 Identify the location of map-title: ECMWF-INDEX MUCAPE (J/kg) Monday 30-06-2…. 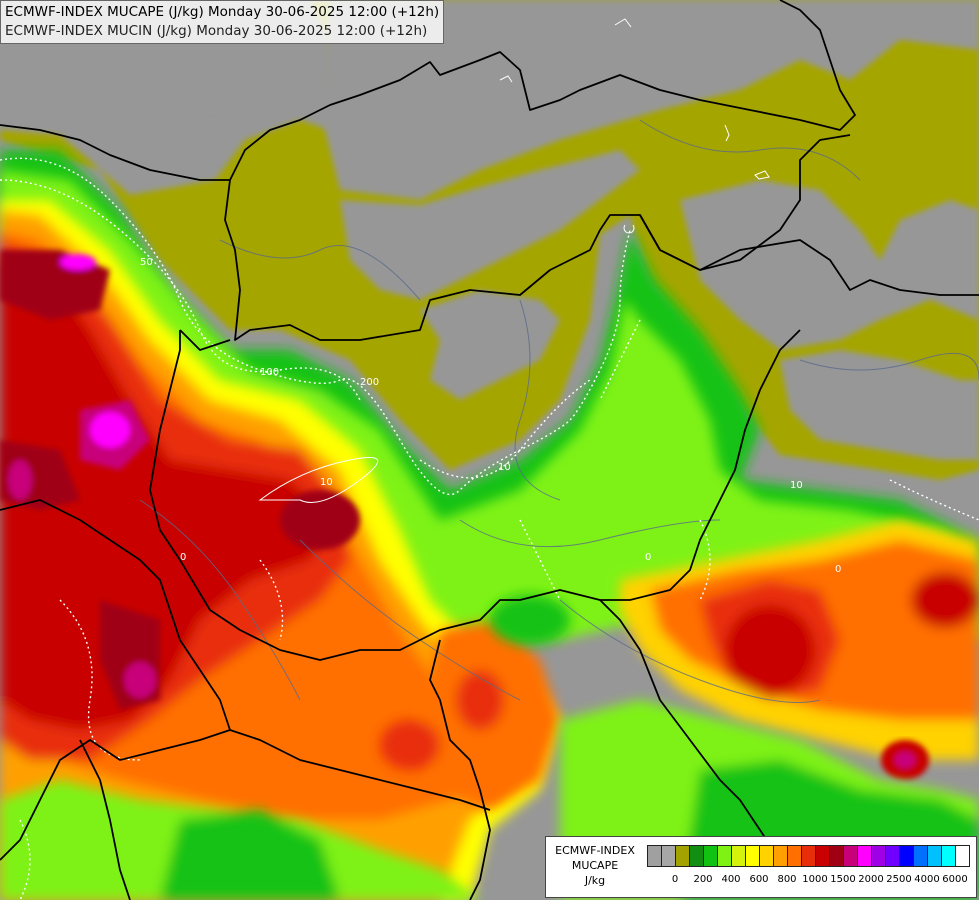
(222, 22).